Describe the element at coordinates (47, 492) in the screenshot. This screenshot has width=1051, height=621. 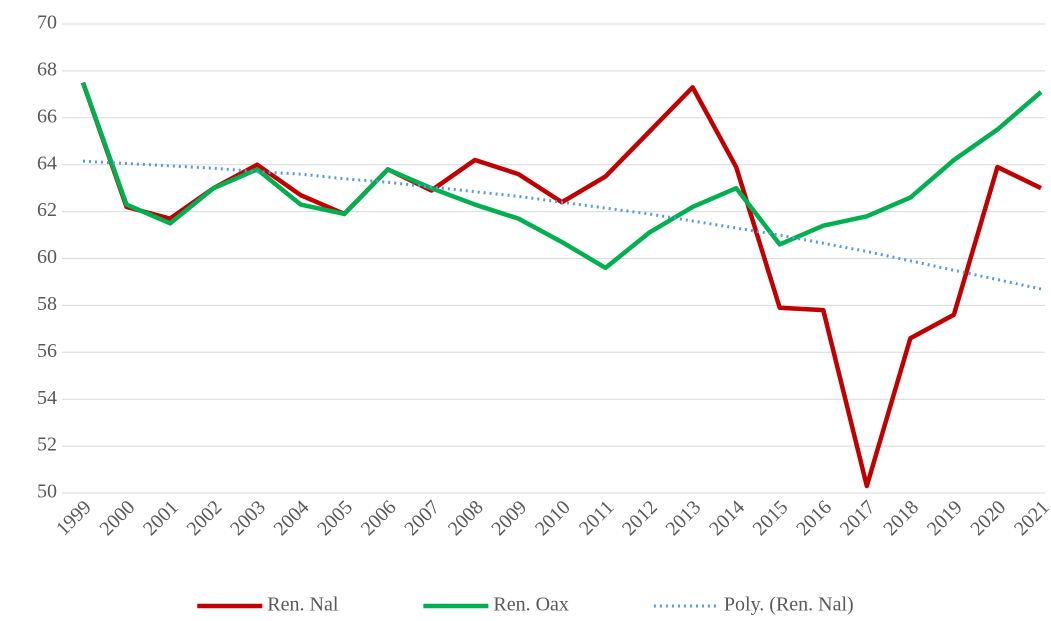
I see `y-tick-label: 50` at that location.